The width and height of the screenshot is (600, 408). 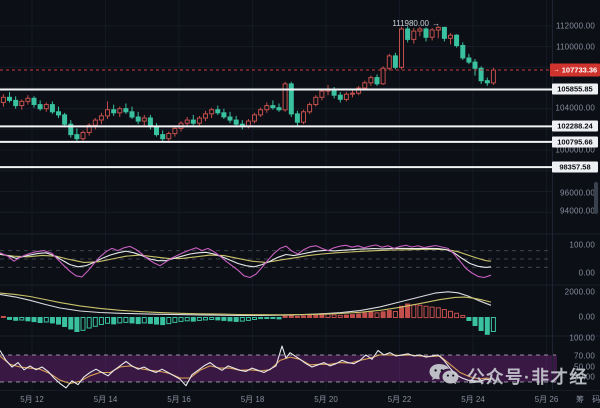 What do you see at coordinates (410, 23) in the screenshot?
I see `peak-price-value: 111980.00` at bounding box center [410, 23].